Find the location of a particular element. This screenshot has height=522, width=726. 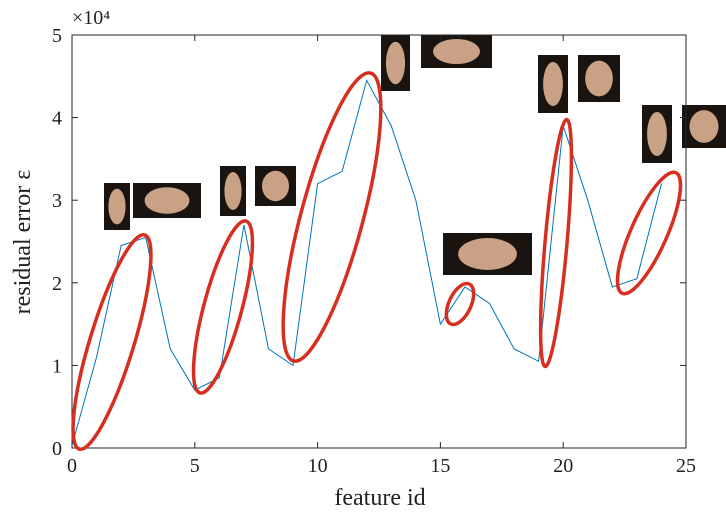

y-tick-label: 5 is located at coordinates (57, 36).